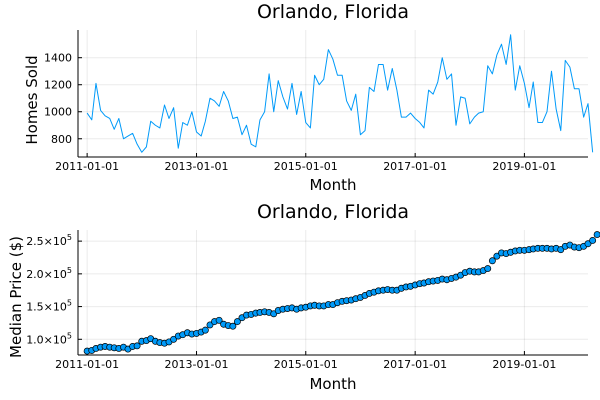 Image resolution: width=600 pixels, height=400 pixels. What do you see at coordinates (49, 273) in the screenshot?
I see `y-tick-label: 2.0×10⁵` at bounding box center [49, 273].